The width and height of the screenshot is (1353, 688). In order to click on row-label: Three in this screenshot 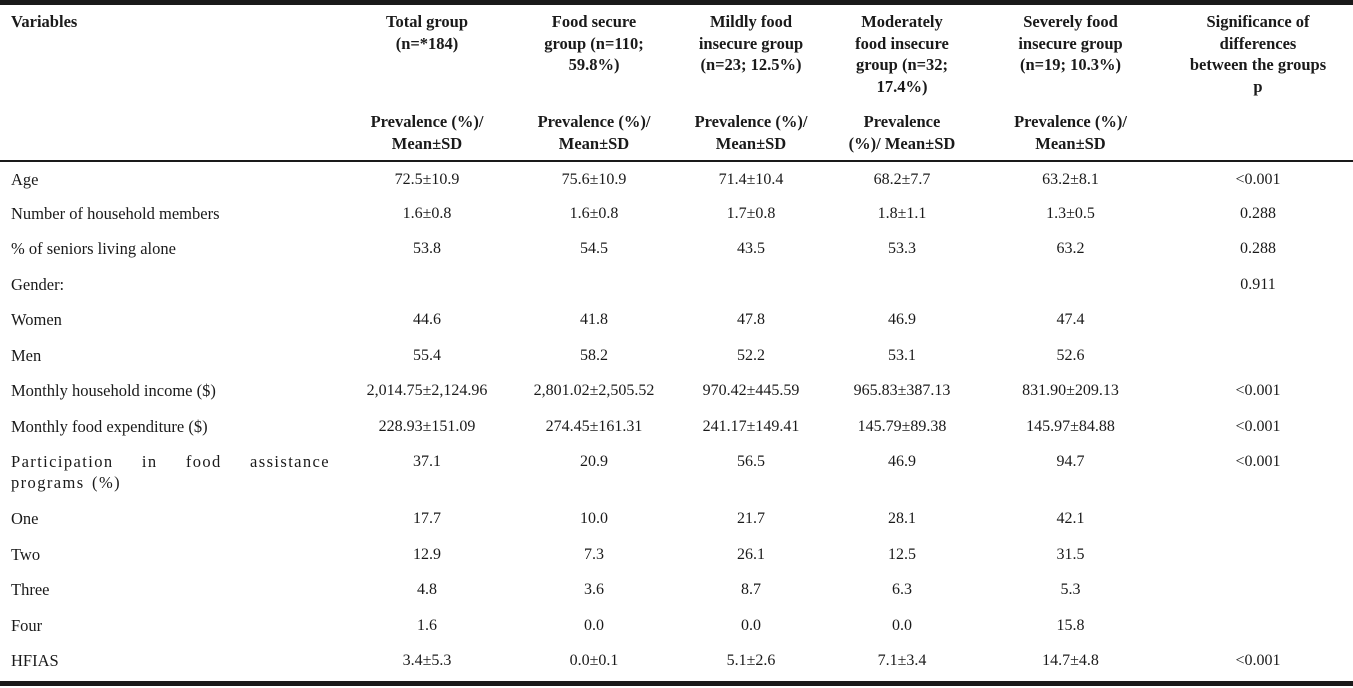, I will do `click(30, 589)`.